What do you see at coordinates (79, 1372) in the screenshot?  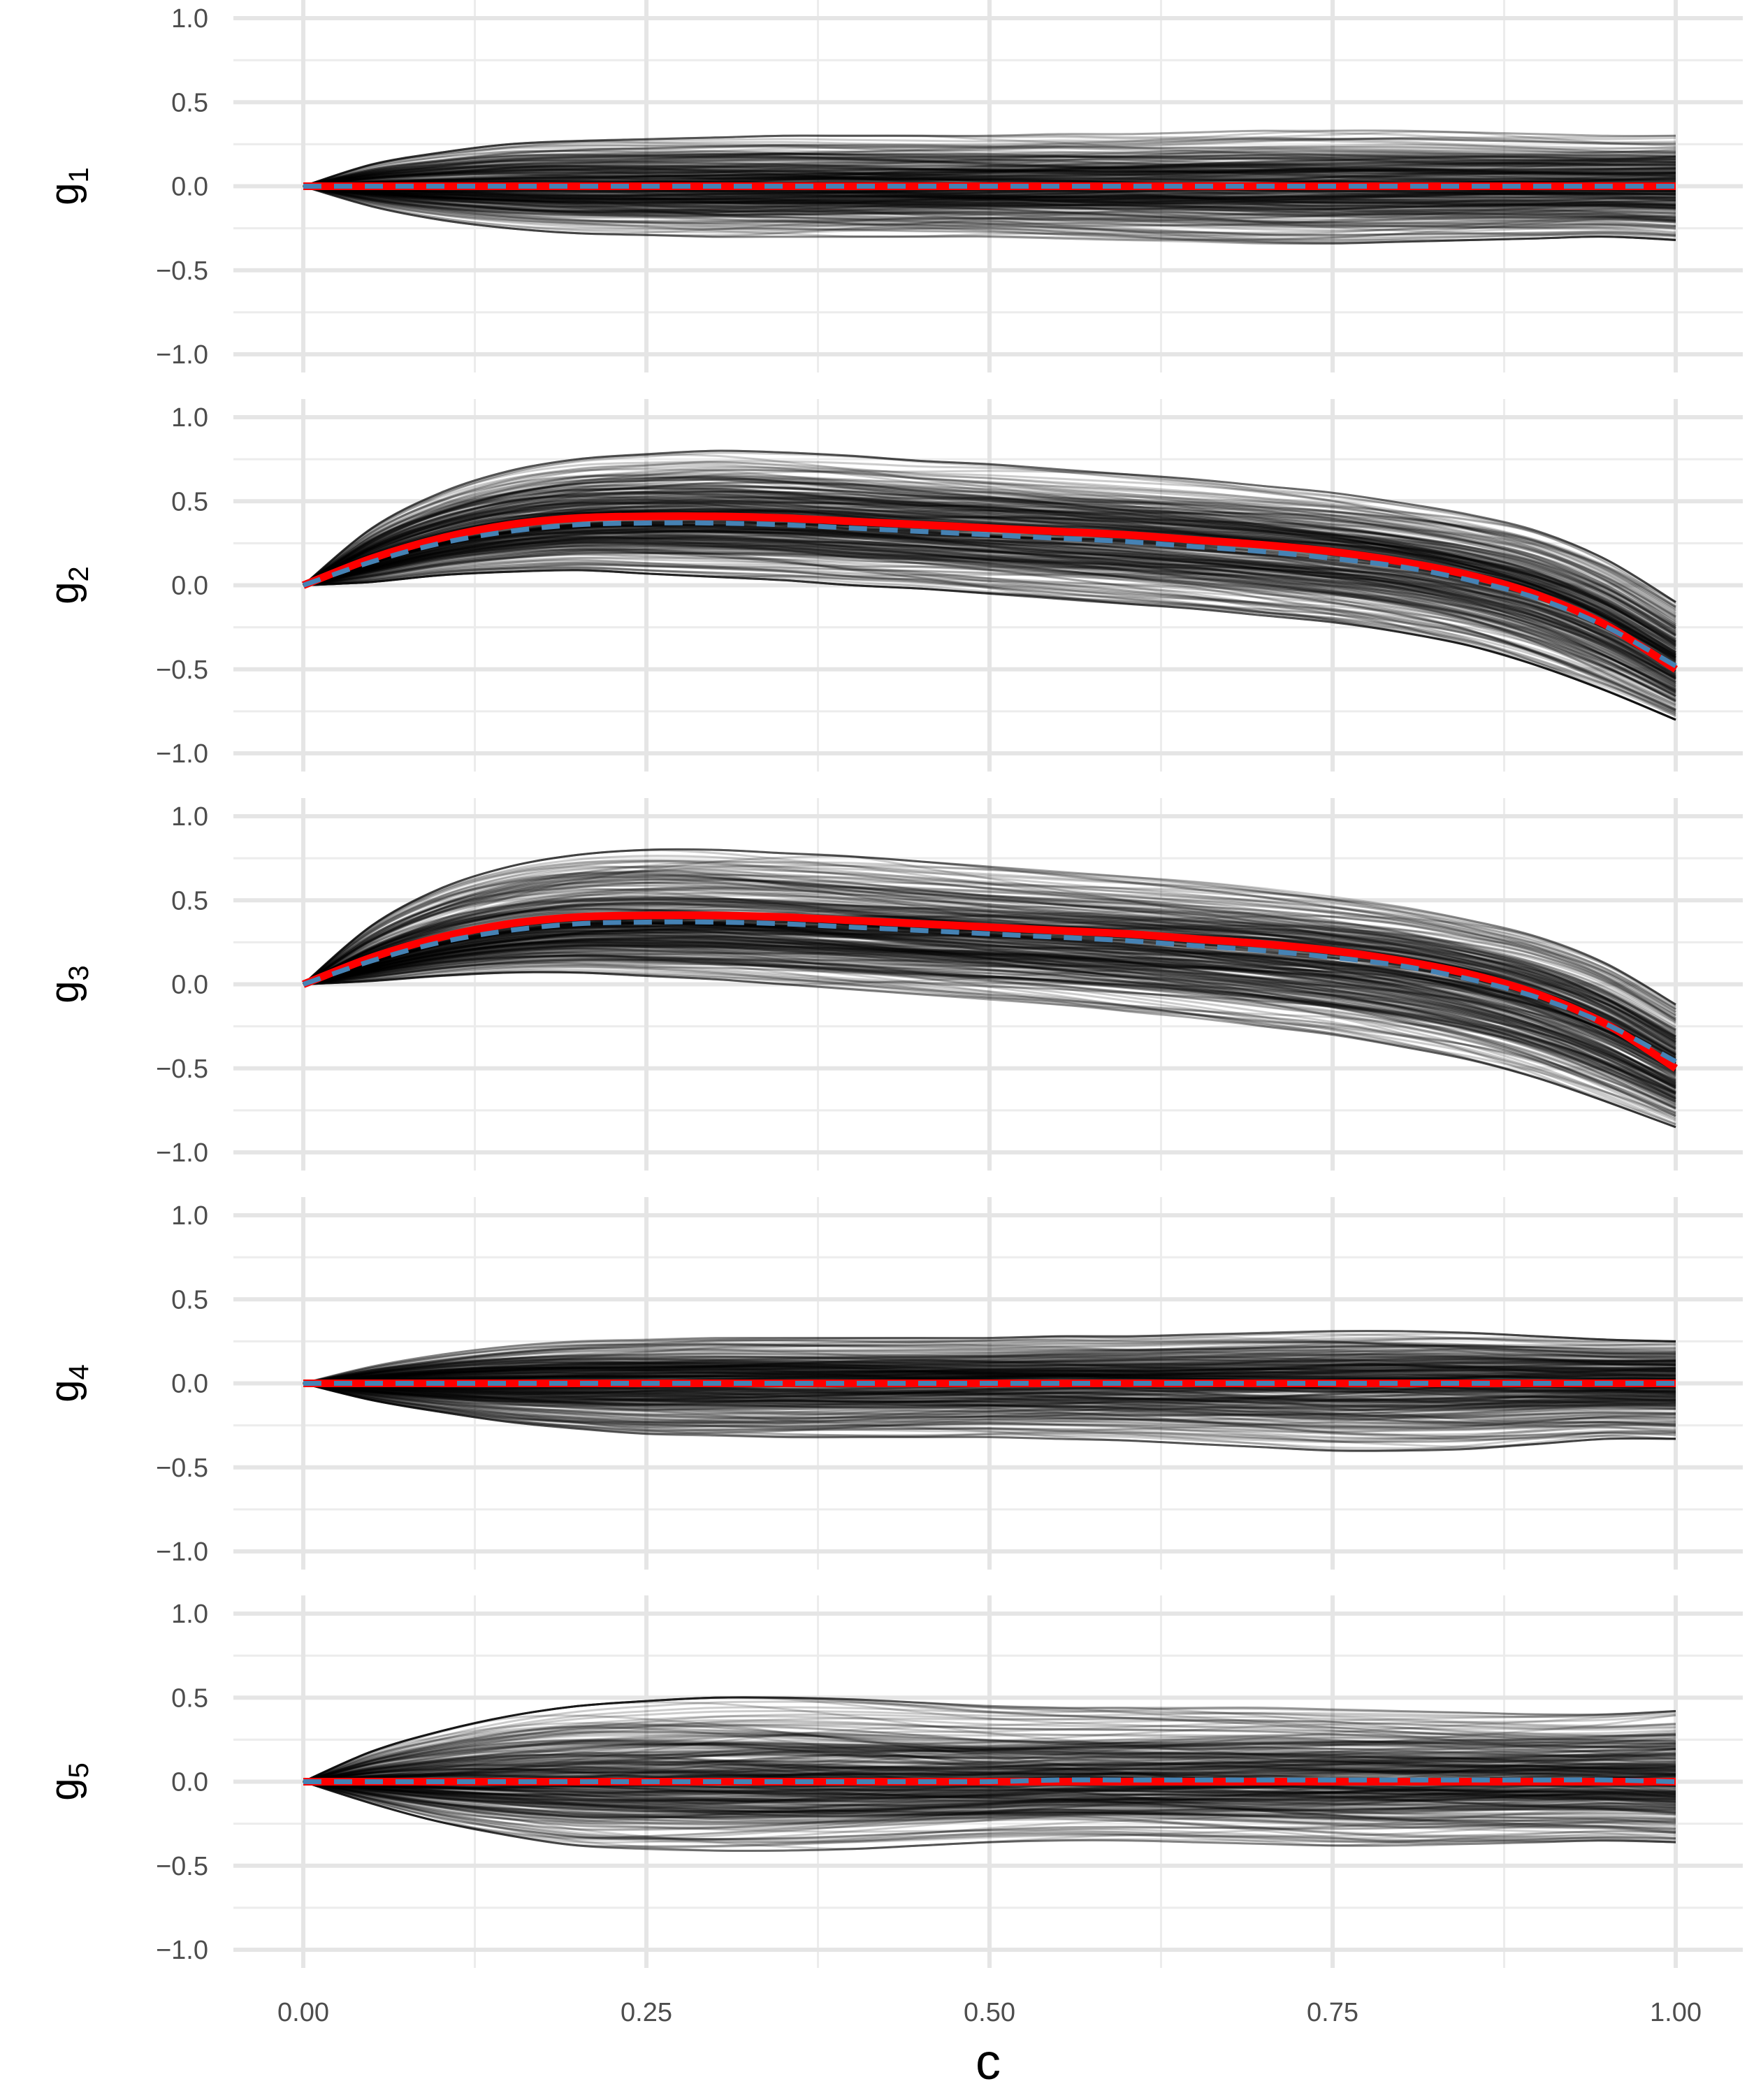 I see `panel-label-subscript: 4` at bounding box center [79, 1372].